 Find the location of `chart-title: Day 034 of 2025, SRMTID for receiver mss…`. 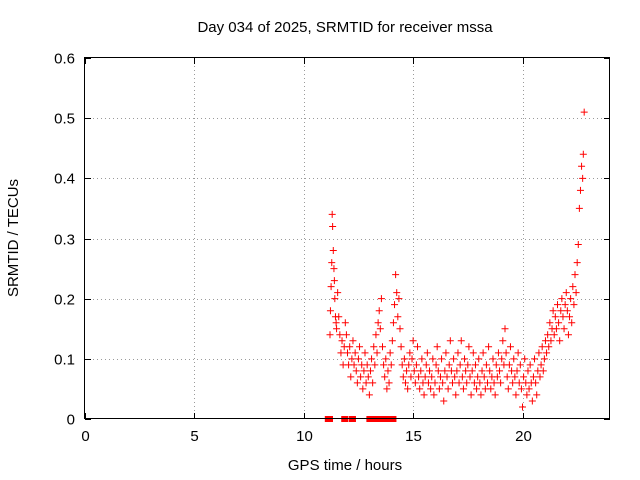

chart-title: Day 034 of 2025, SRMTID for receiver mss… is located at coordinates (345, 27).